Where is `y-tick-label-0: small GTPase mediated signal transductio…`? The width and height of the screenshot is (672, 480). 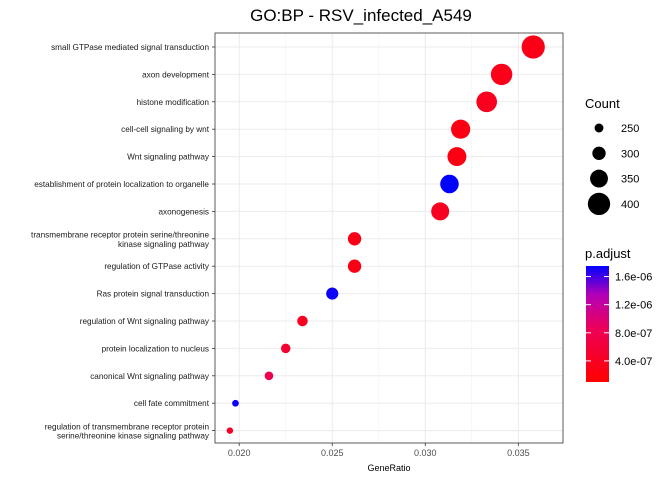 y-tick-label-0: small GTPase mediated signal transductio… is located at coordinates (130, 47).